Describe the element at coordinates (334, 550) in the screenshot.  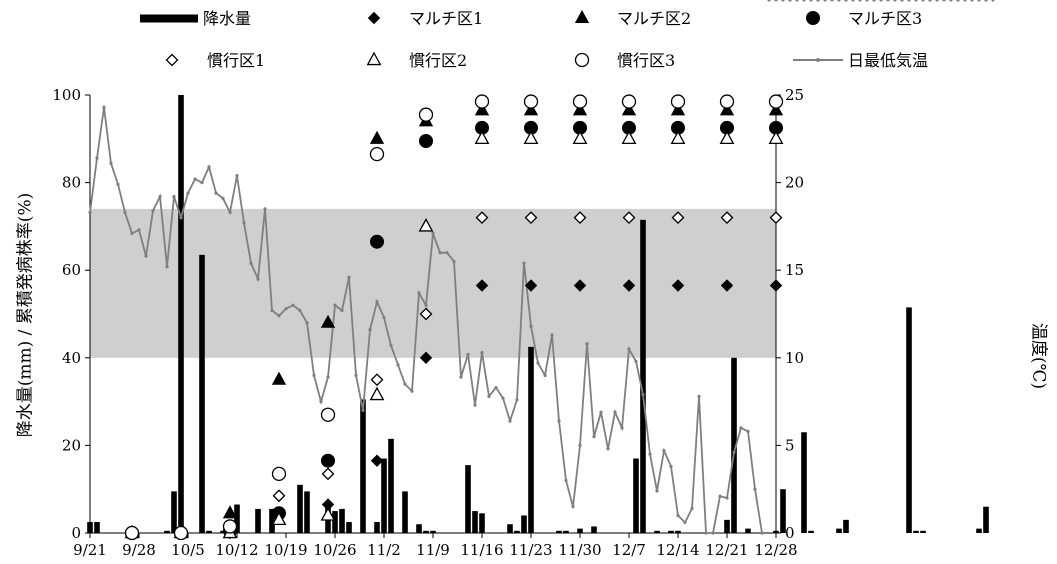
I see `x-tick-label: 10/26` at that location.